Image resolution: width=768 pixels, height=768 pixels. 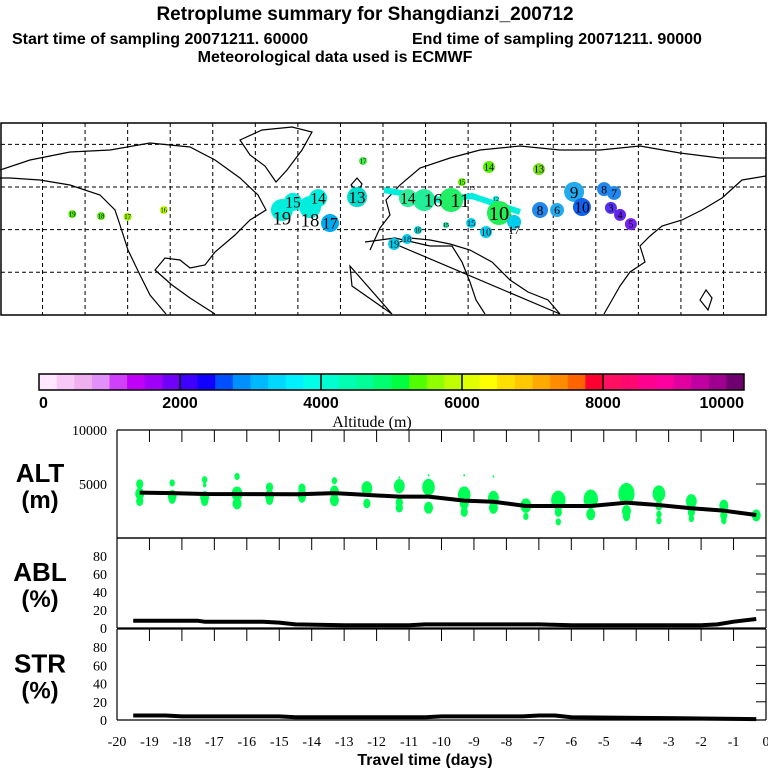 I want to click on x-tick-label: -14, so click(x=311, y=742).